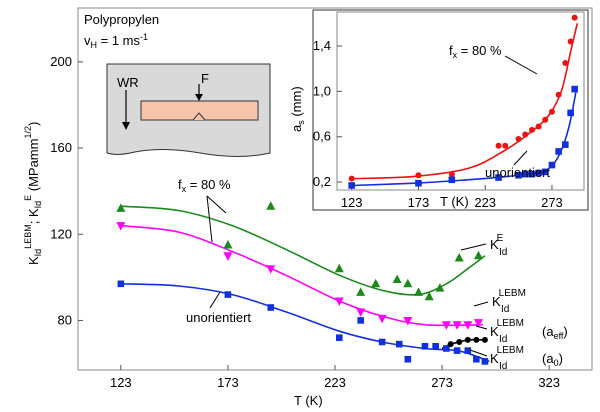 Image resolution: width=600 pixels, height=412 pixels. I want to click on inset-ytick-label: 1,4, so click(322, 45).